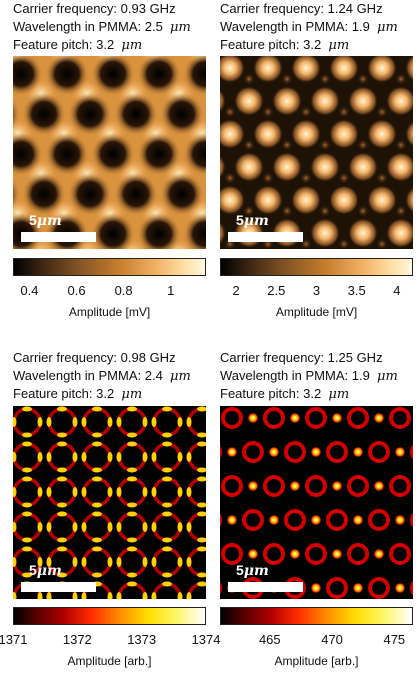  I want to click on colorbar-tick-label: 1, so click(171, 290).